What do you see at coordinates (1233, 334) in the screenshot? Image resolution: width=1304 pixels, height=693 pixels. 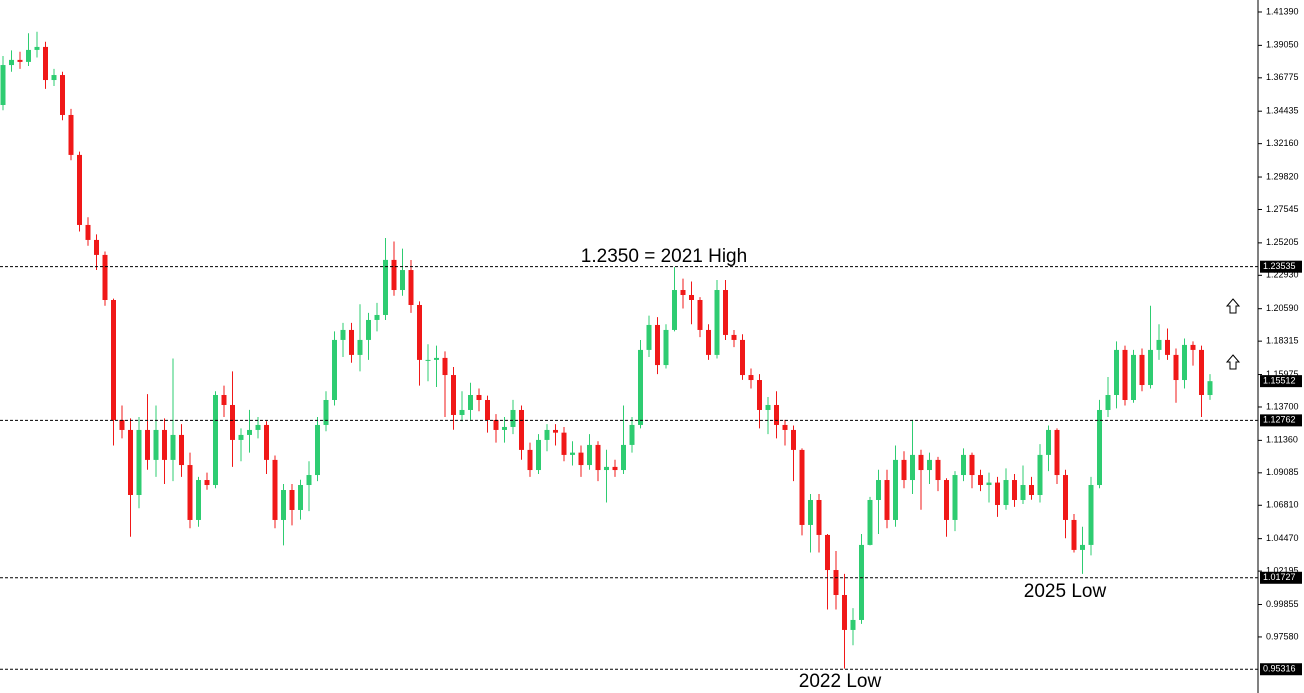 I see `signal-arrow` at bounding box center [1233, 334].